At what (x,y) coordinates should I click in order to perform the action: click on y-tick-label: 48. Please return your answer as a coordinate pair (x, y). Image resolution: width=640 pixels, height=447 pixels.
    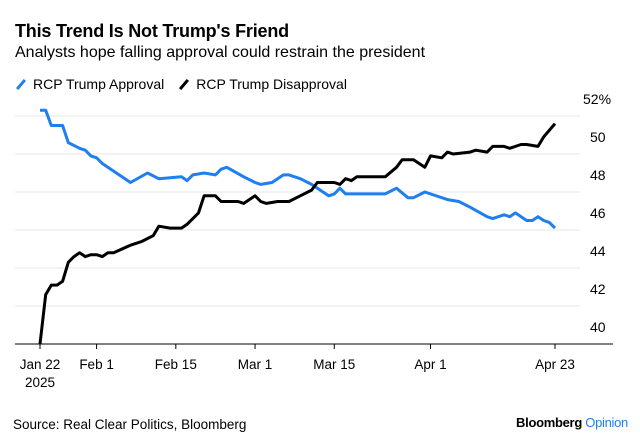
    Looking at the image, I should click on (598, 175).